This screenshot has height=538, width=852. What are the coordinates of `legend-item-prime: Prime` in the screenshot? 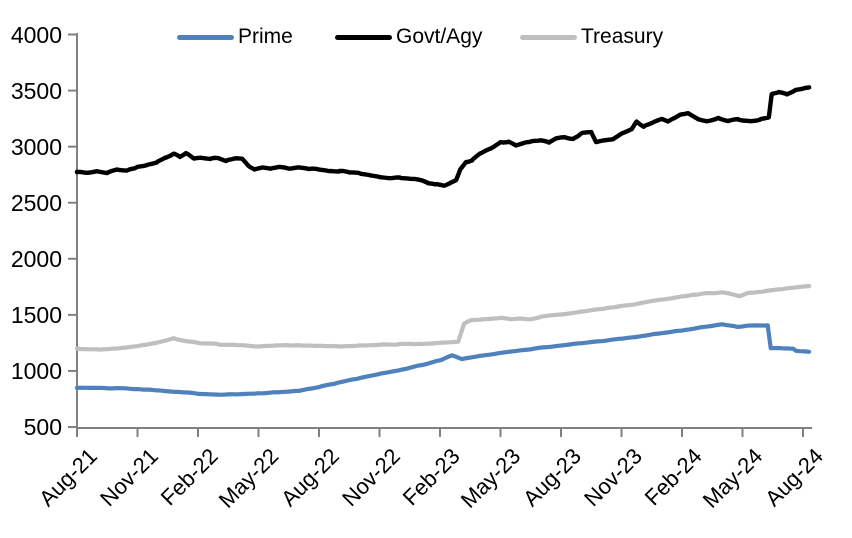 It's located at (235, 37).